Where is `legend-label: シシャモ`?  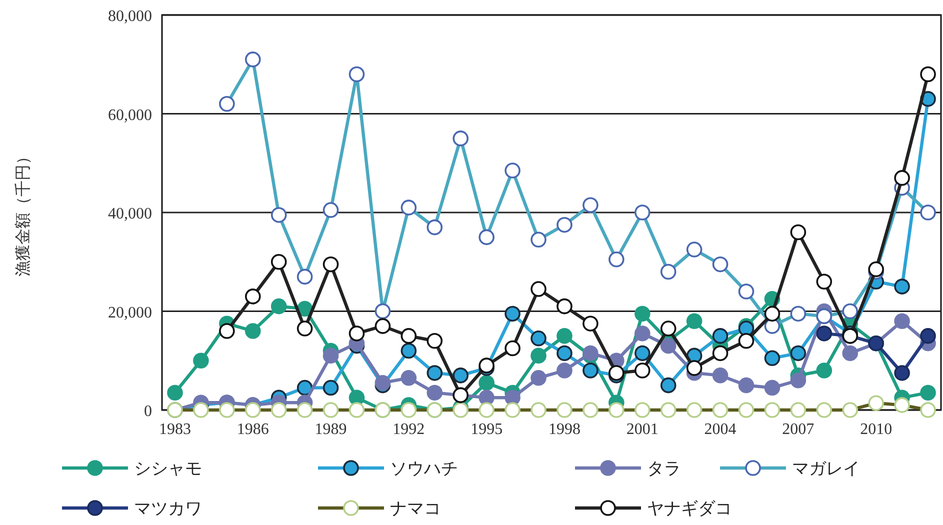
legend-label: シシャモ is located at coordinates (168, 469).